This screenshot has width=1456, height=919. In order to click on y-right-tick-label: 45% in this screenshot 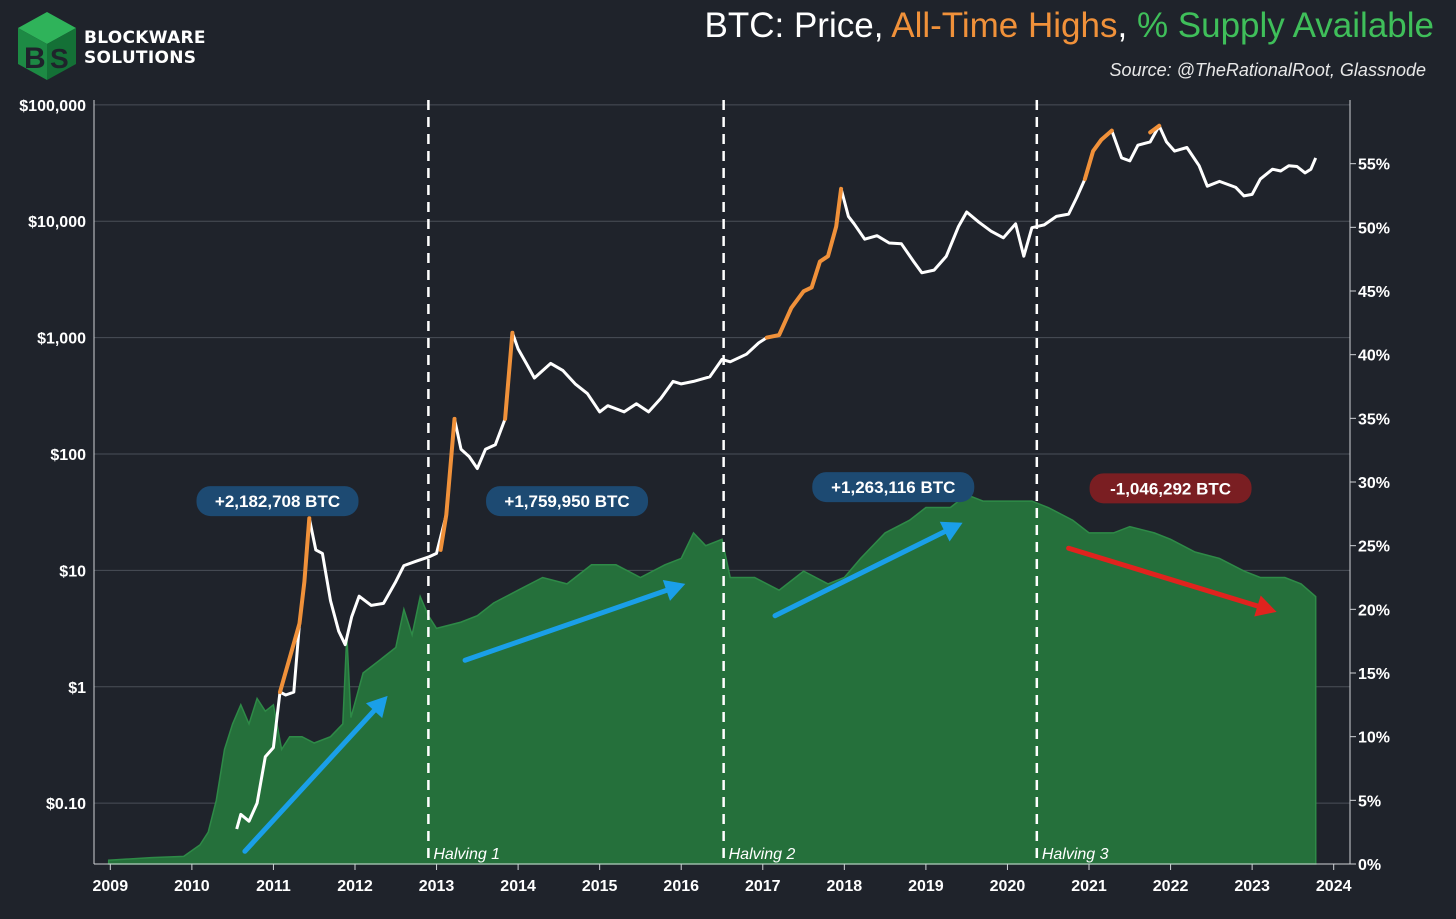, I will do `click(1374, 292)`.